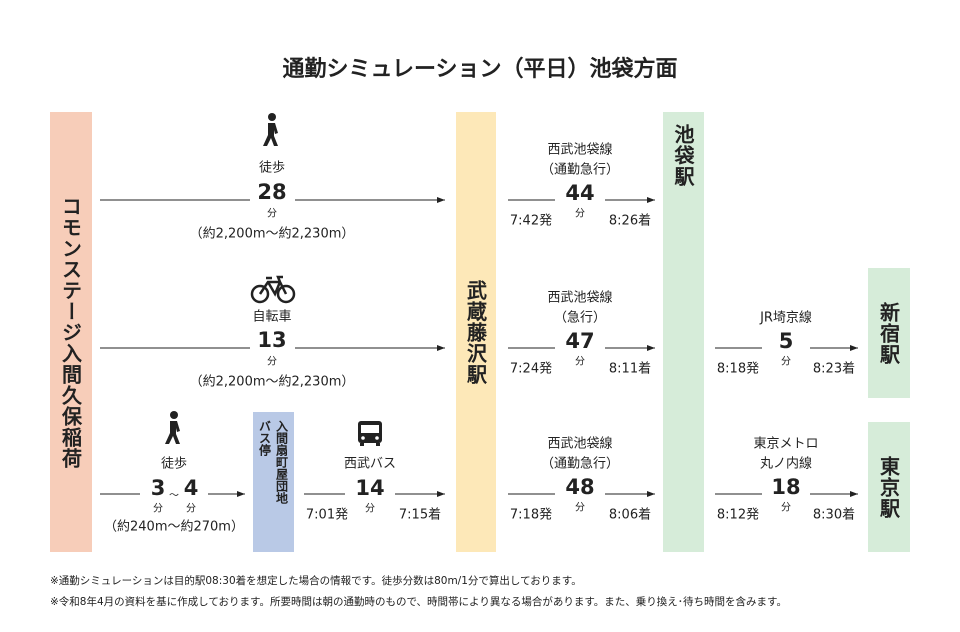  I want to click on depart: 7:01発, so click(327, 515).